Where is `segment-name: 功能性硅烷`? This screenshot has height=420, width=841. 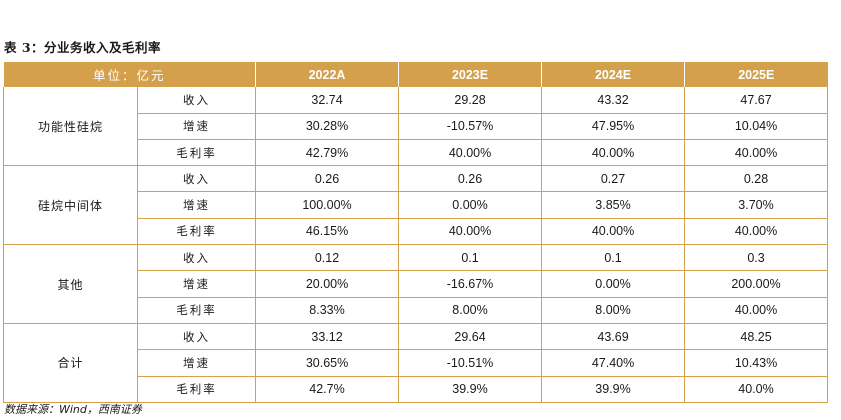 segment-name: 功能性硅烷 is located at coordinates (70, 127).